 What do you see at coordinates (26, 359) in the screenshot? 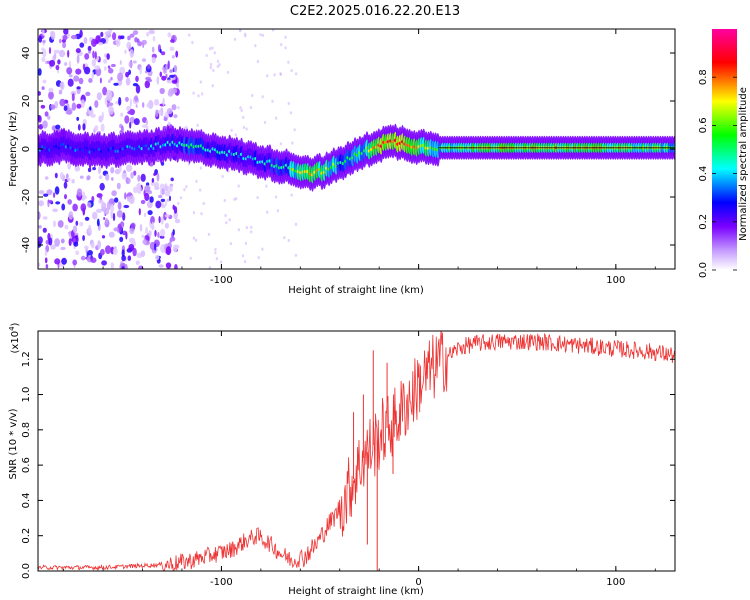
I see `snr-y-tick-label: 1.2` at bounding box center [26, 359].